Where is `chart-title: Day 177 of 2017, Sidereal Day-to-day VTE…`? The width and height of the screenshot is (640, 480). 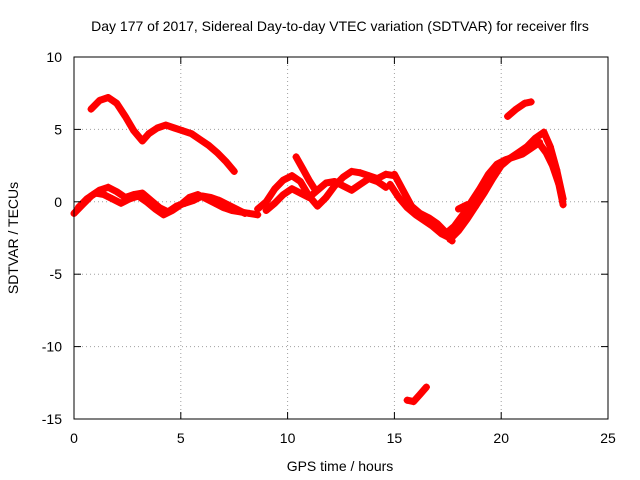
chart-title: Day 177 of 2017, Sidereal Day-to-day VTE… is located at coordinates (340, 26).